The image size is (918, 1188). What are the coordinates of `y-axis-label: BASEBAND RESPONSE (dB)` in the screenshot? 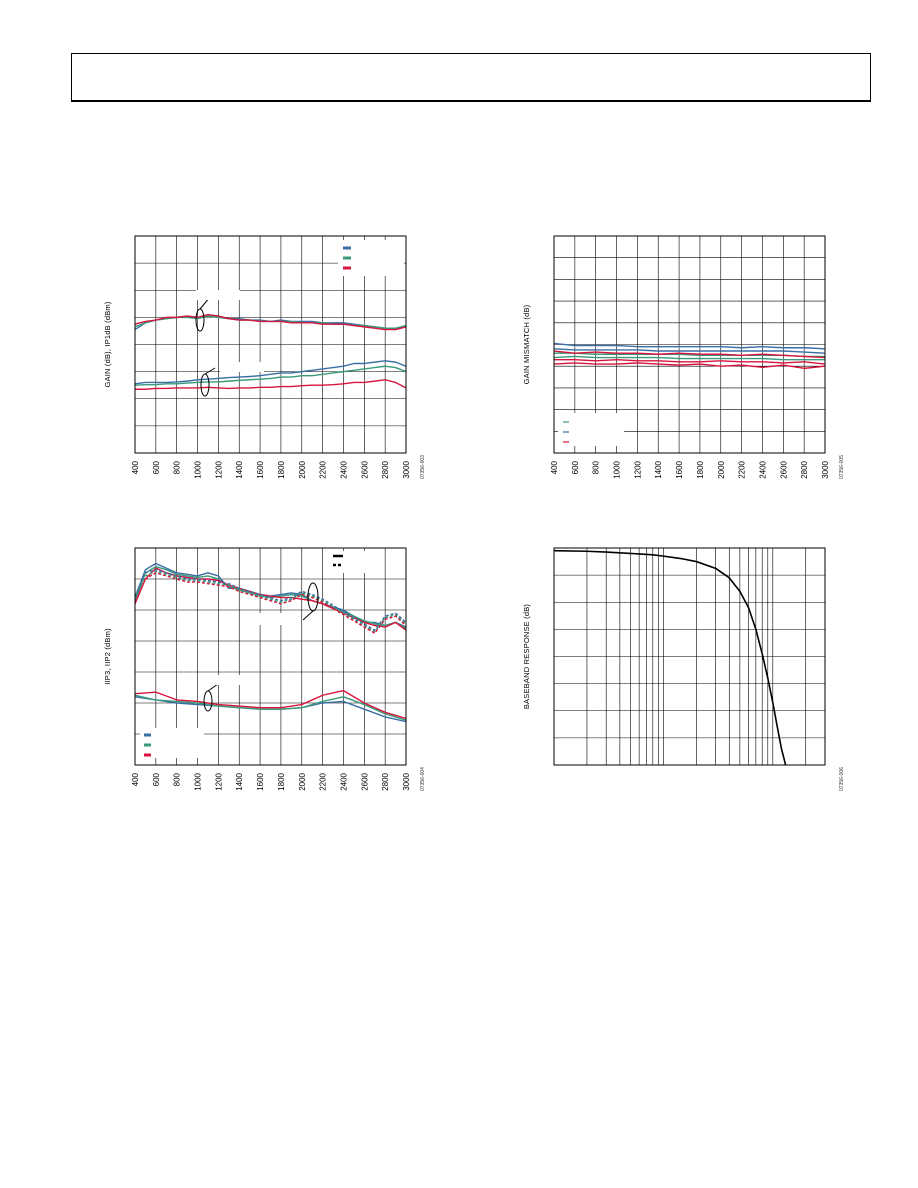 It's located at (526, 657).